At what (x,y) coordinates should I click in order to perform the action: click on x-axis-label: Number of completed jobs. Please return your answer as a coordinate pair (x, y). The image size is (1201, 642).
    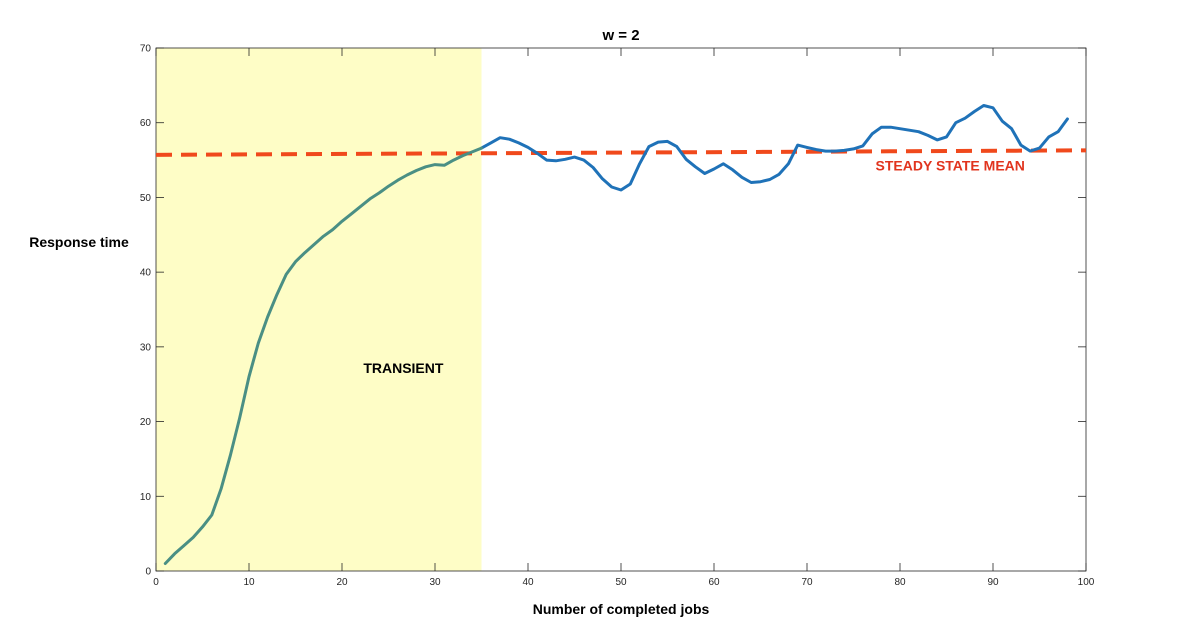
    Looking at the image, I should click on (621, 609).